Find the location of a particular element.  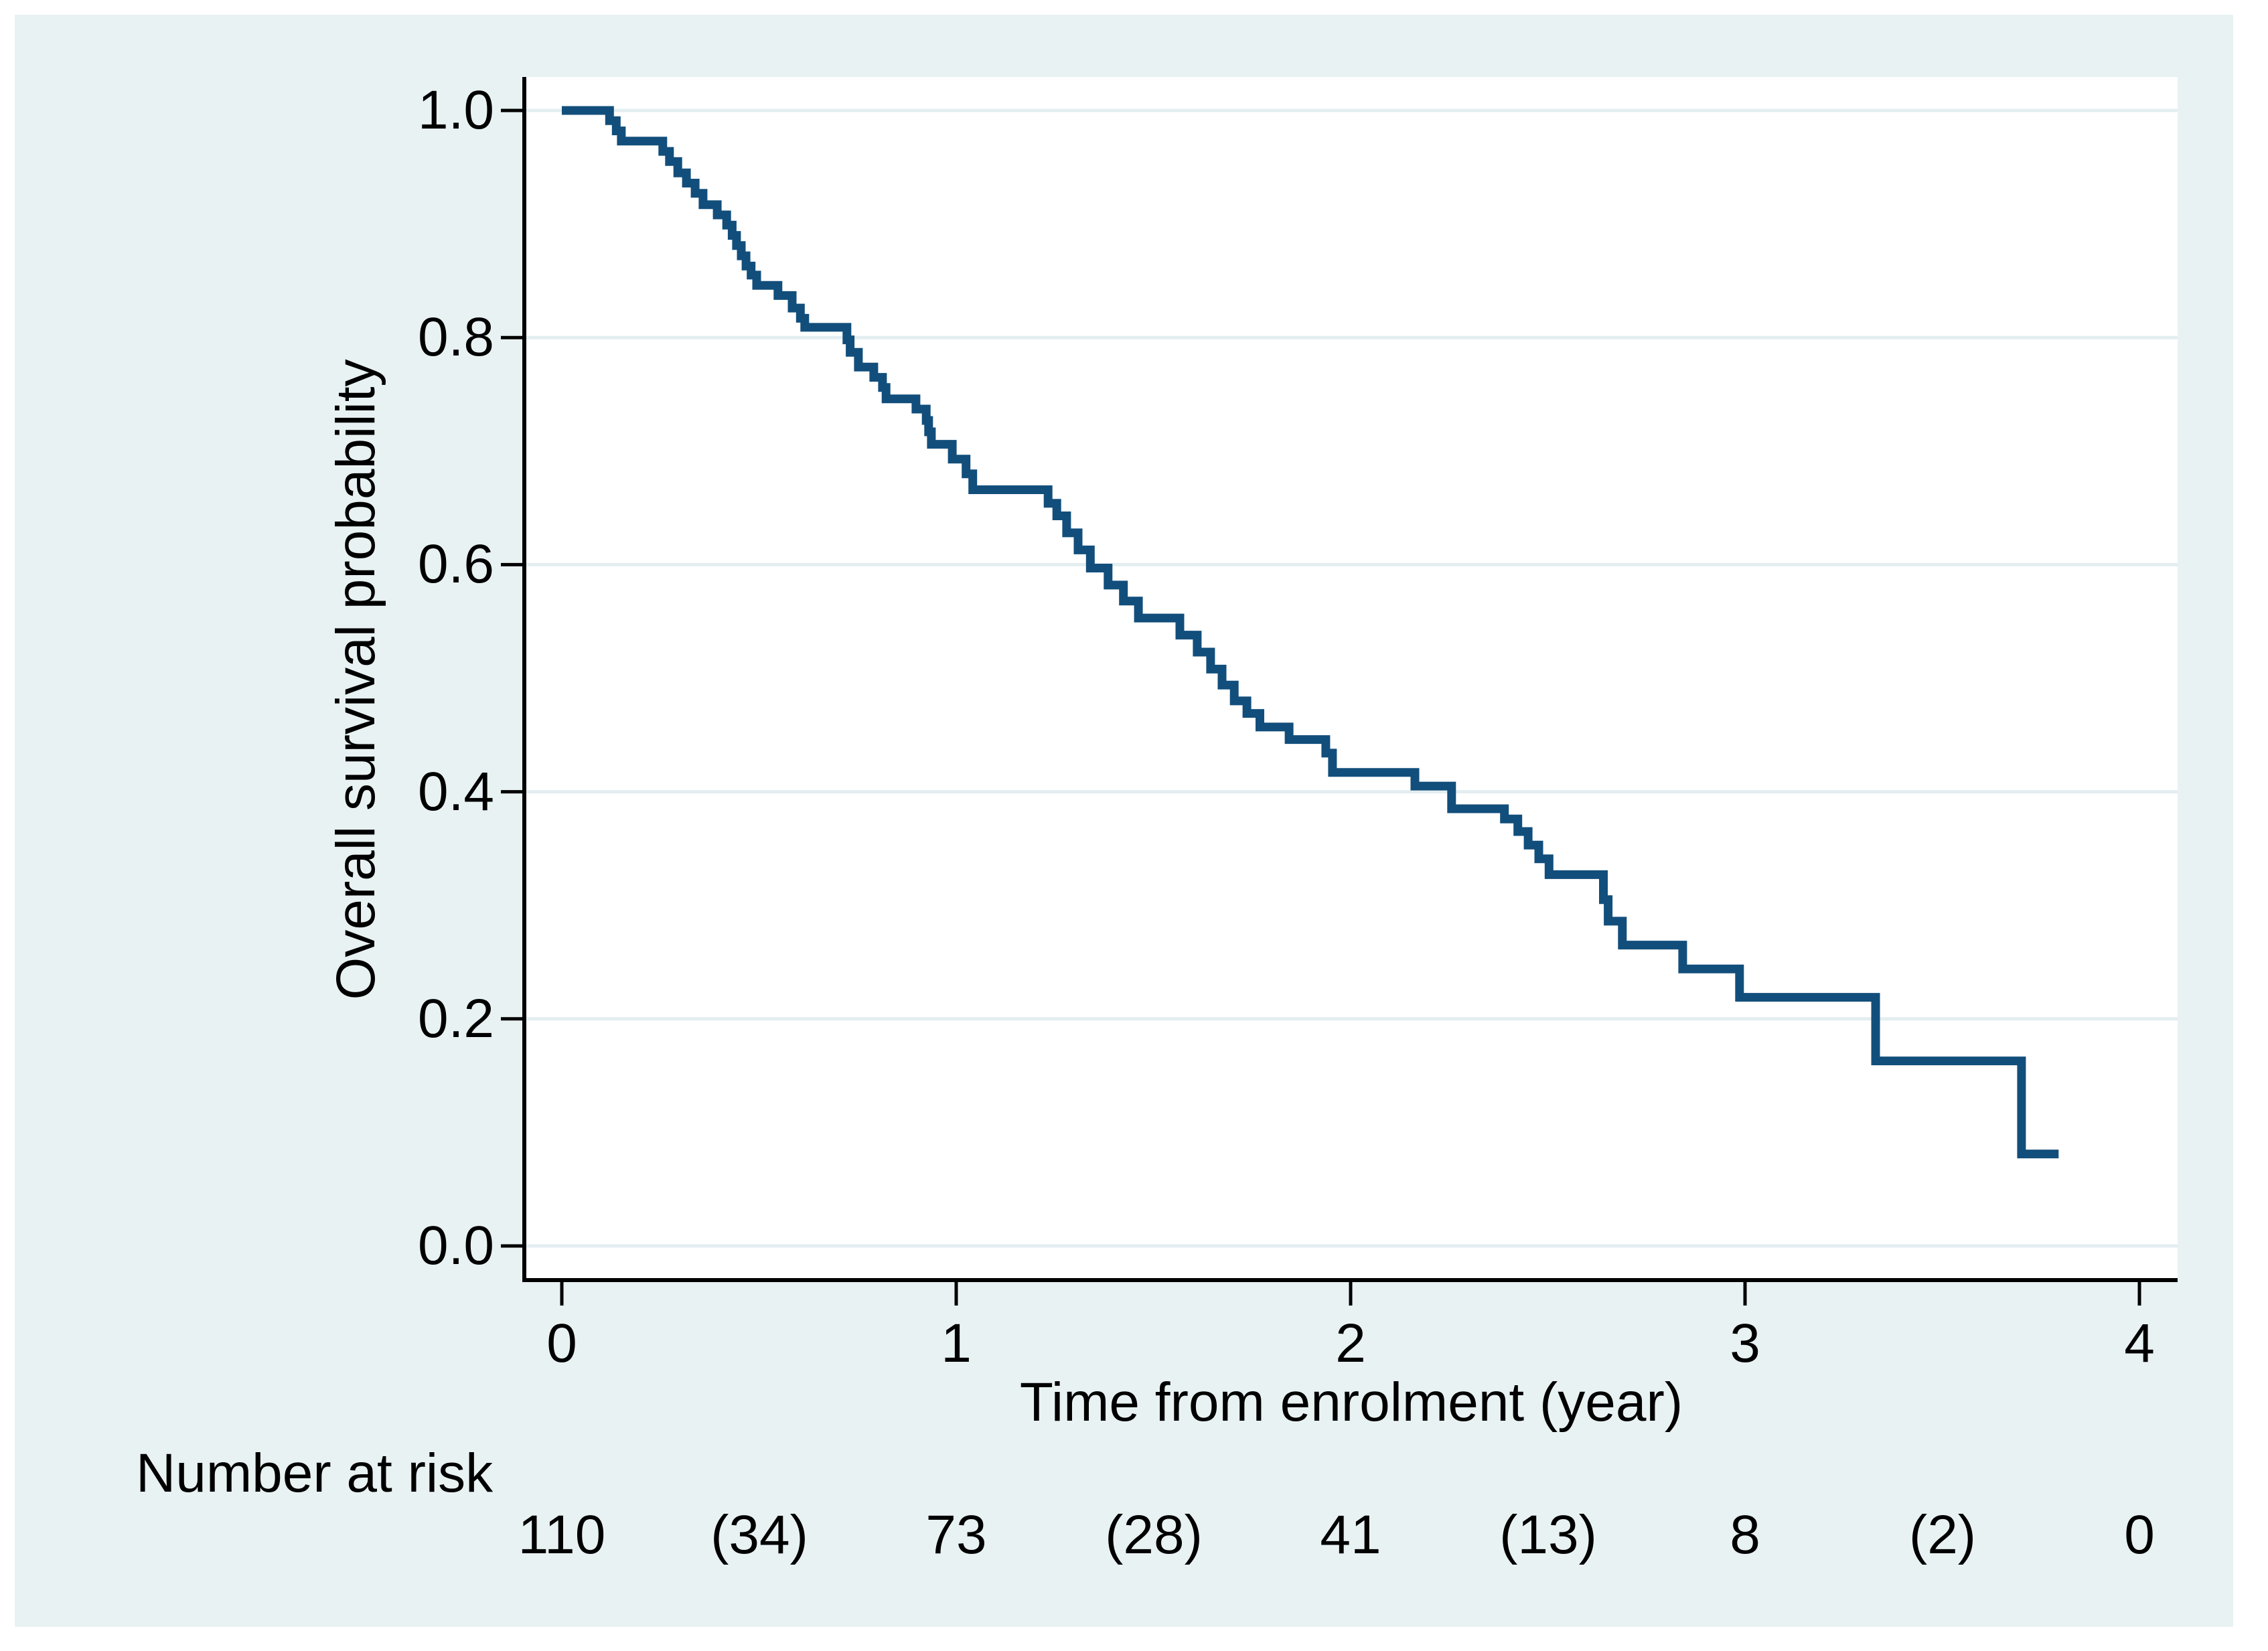

risk-count: 0 is located at coordinates (2140, 1534).